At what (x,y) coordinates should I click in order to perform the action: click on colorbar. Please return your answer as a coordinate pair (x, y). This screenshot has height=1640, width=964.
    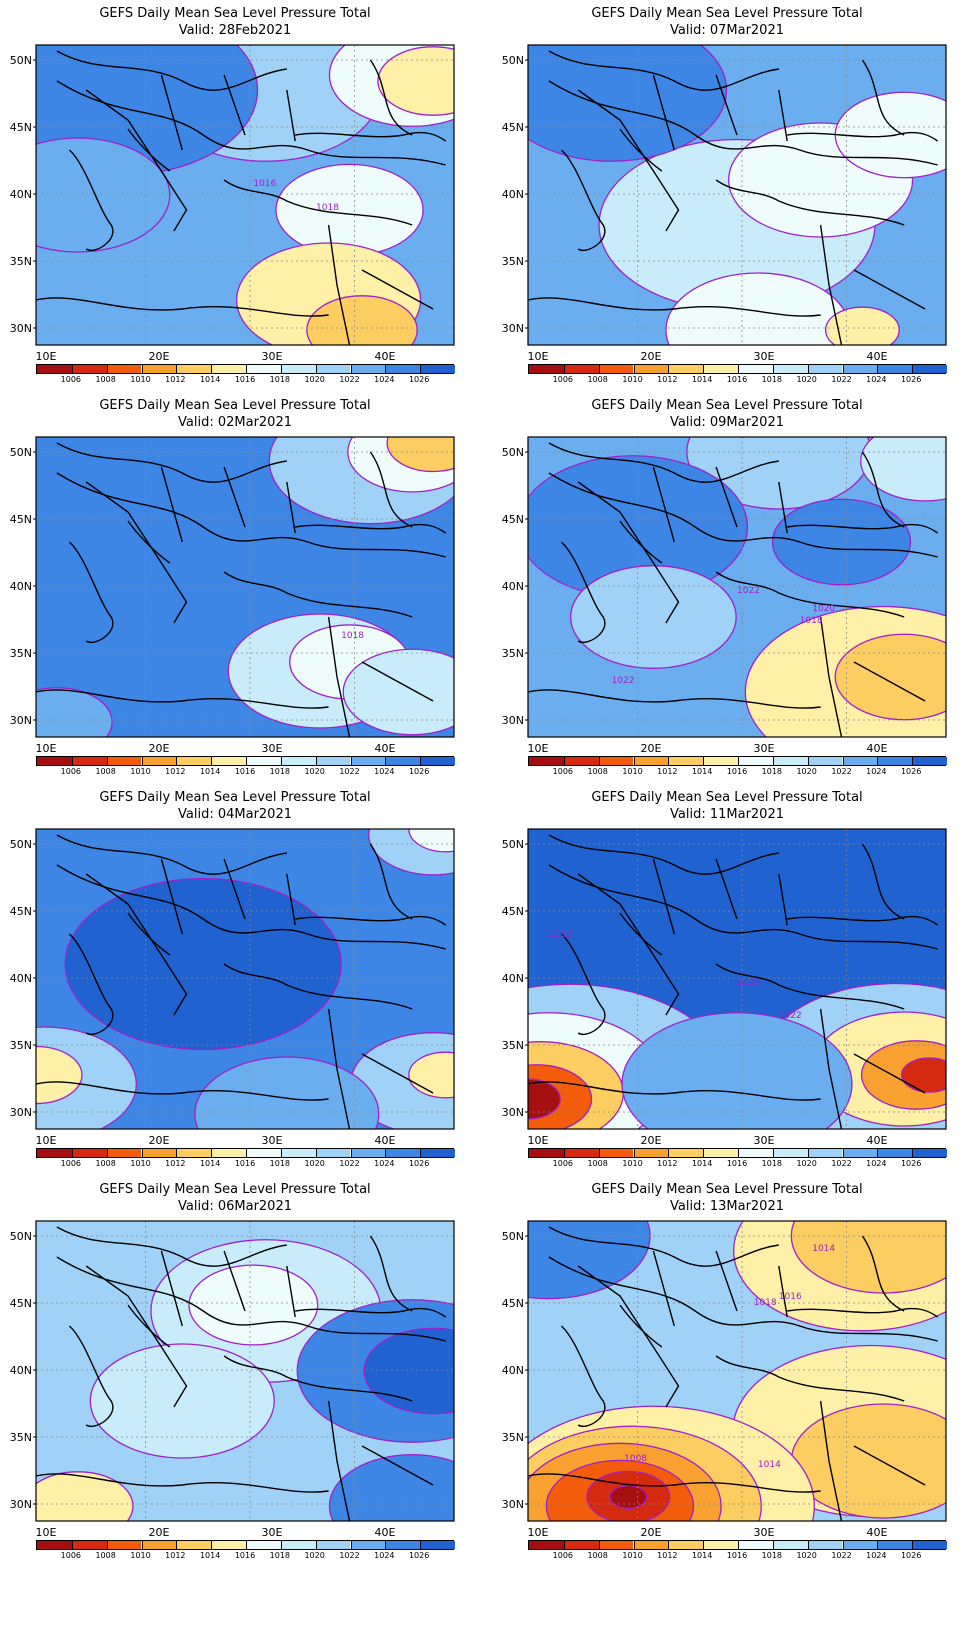
    Looking at the image, I should click on (737, 761).